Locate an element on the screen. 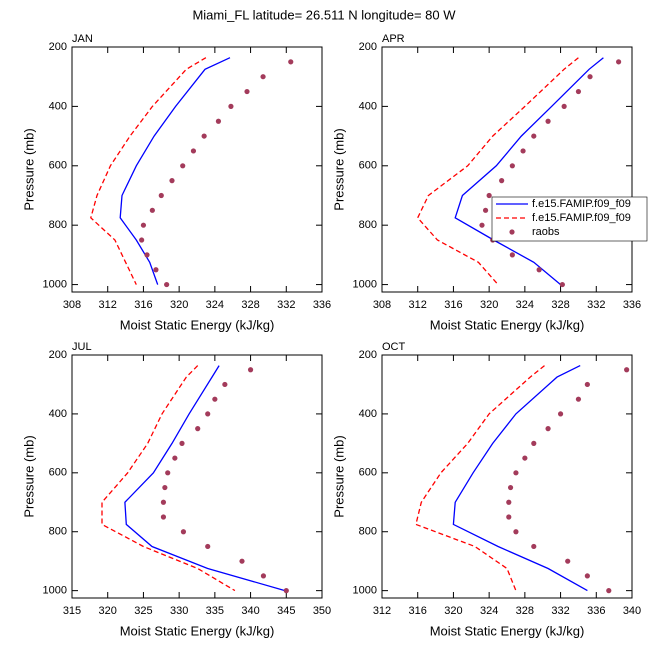 This screenshot has height=648, width=648. panel-title: APR is located at coordinates (393, 39).